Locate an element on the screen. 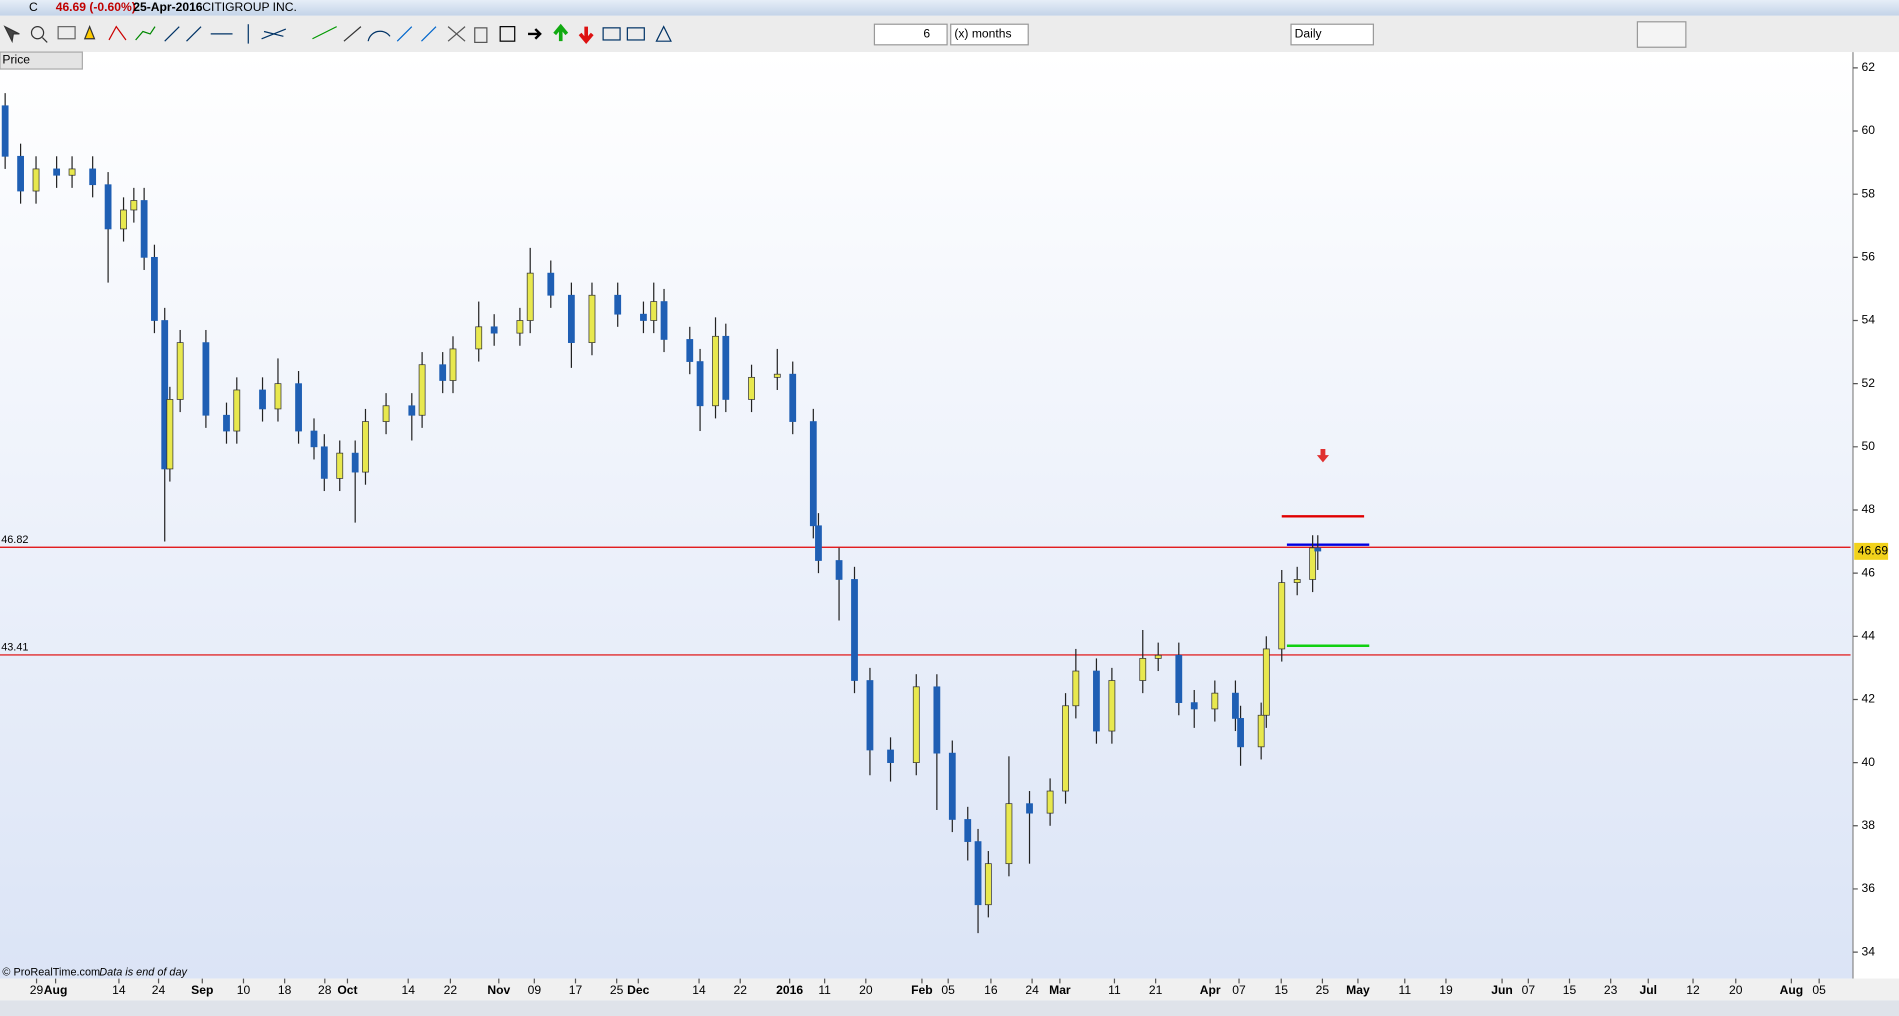 The width and height of the screenshot is (1899, 1016). panel-label: Price is located at coordinates (16, 60).